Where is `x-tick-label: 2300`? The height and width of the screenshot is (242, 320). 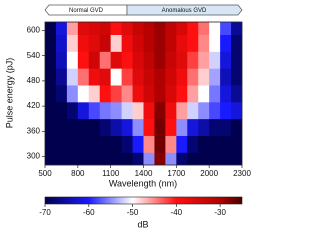
x-tick-label: 2300 is located at coordinates (242, 173).